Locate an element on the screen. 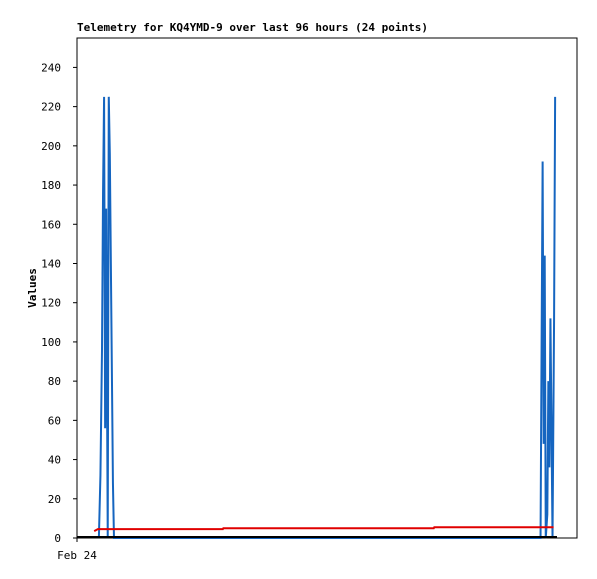 The width and height of the screenshot is (597, 579). y-tick-label: 60 is located at coordinates (54, 420).